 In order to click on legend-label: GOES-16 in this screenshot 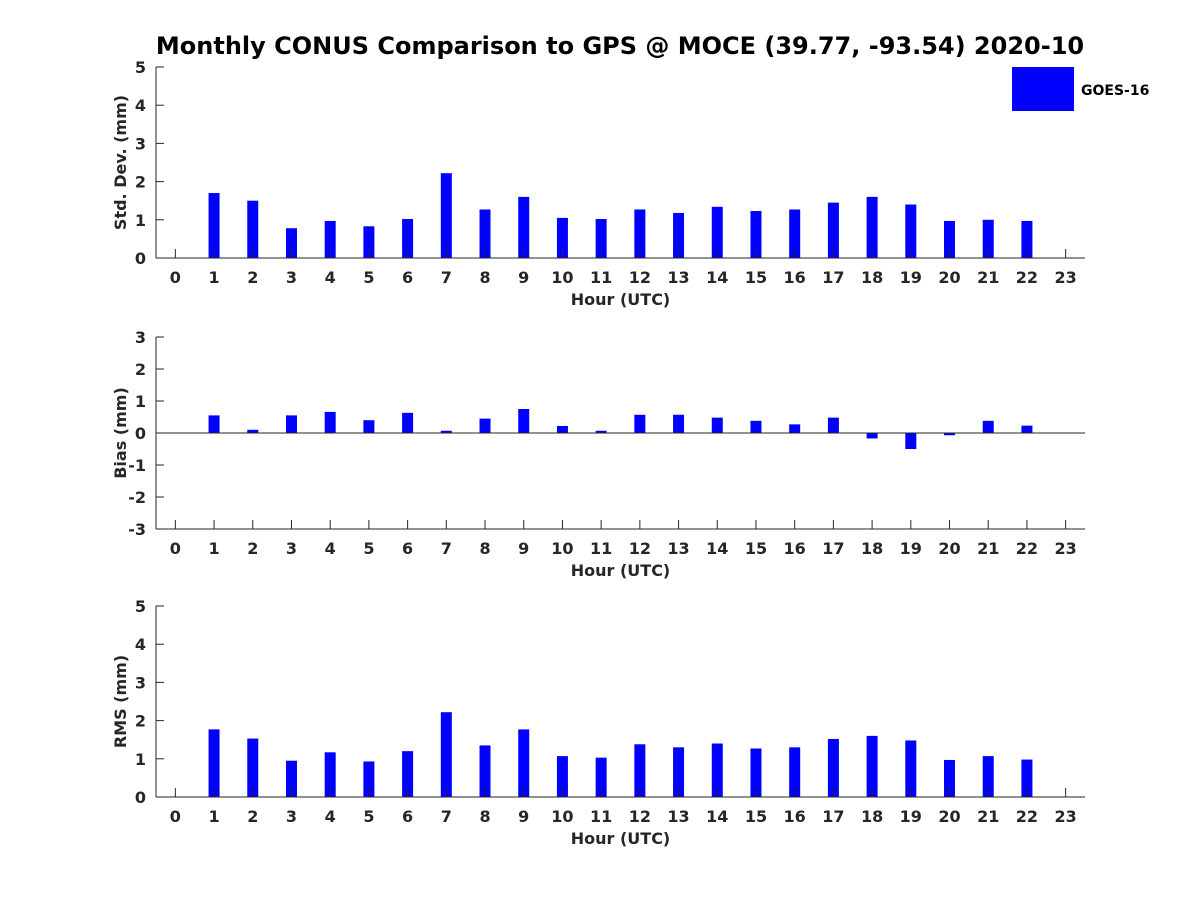, I will do `click(1115, 91)`.